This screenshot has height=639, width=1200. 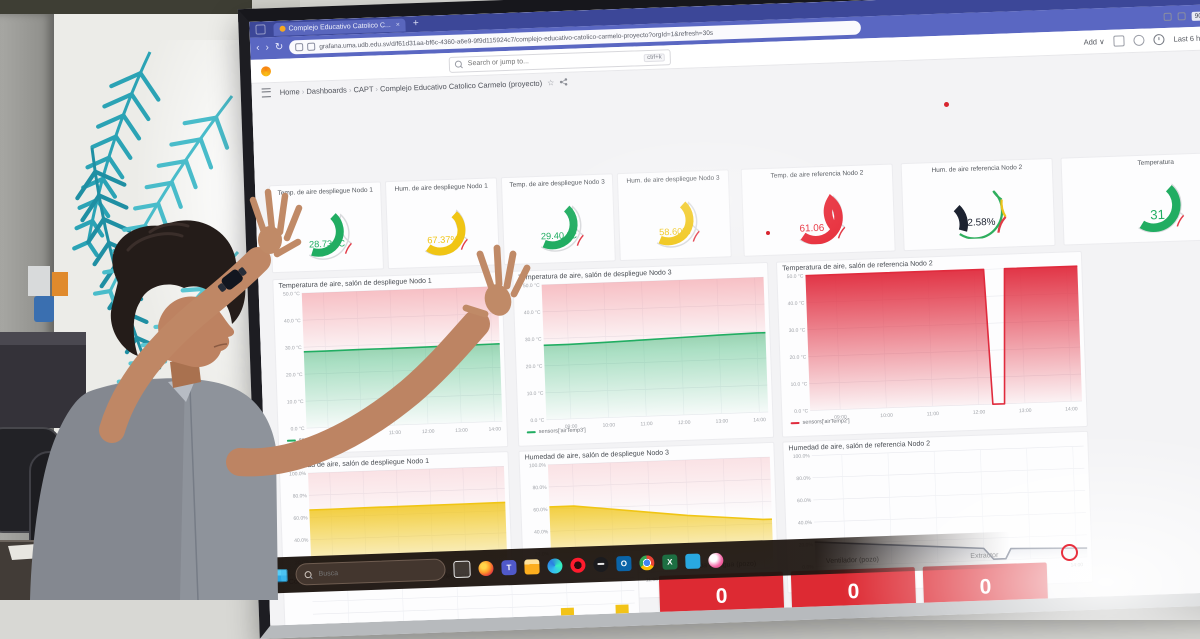 What do you see at coordinates (693, 560) in the screenshot?
I see `taskbar-vscode-icon` at bounding box center [693, 560].